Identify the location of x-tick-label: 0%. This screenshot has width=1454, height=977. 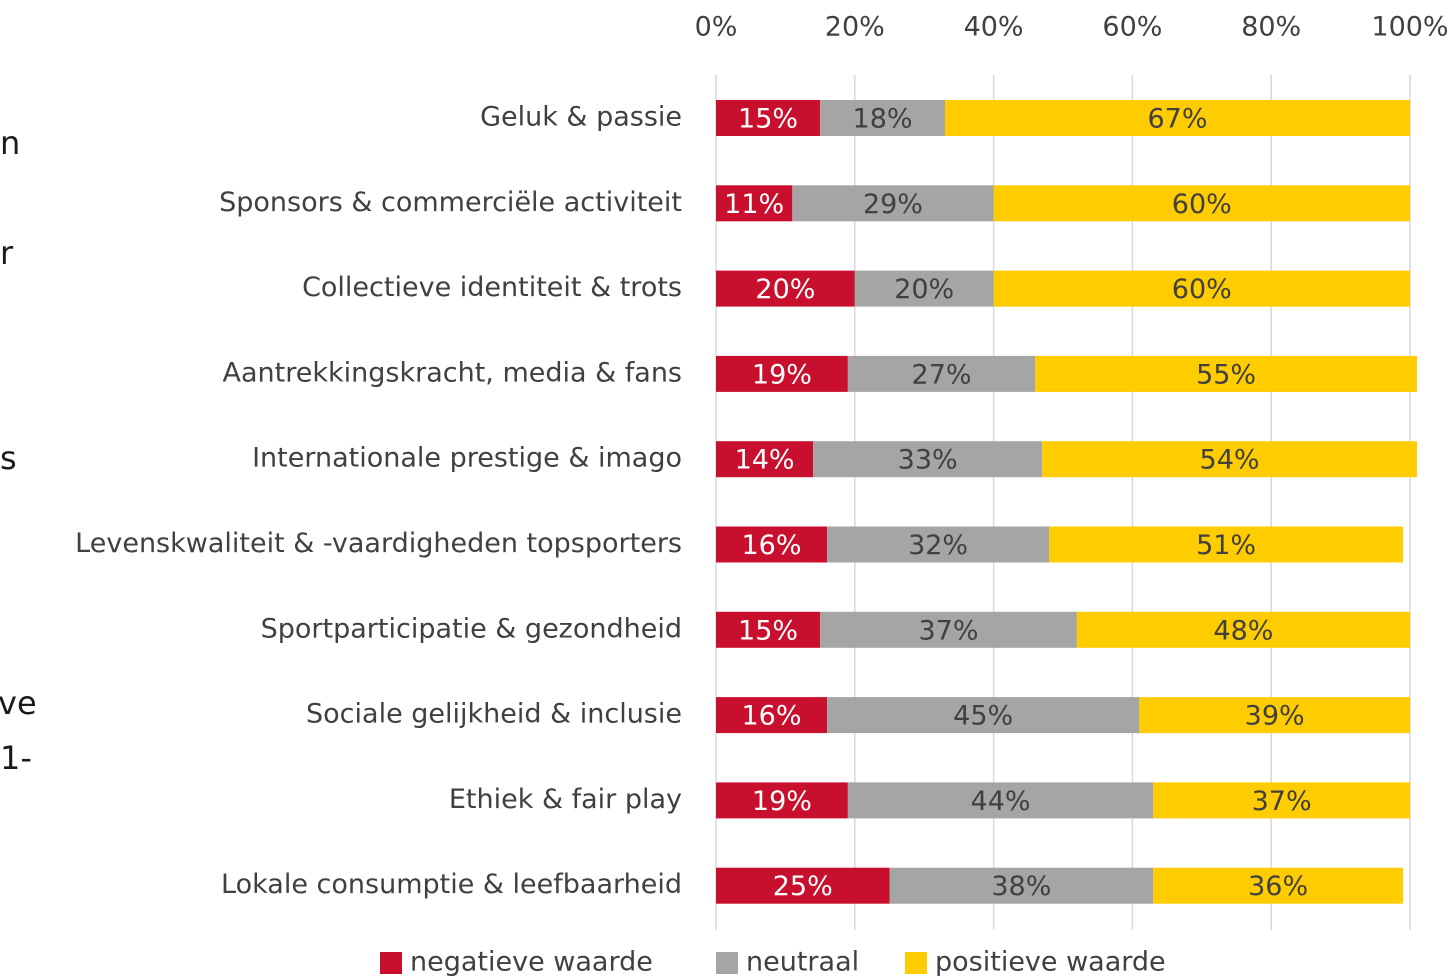
(716, 27).